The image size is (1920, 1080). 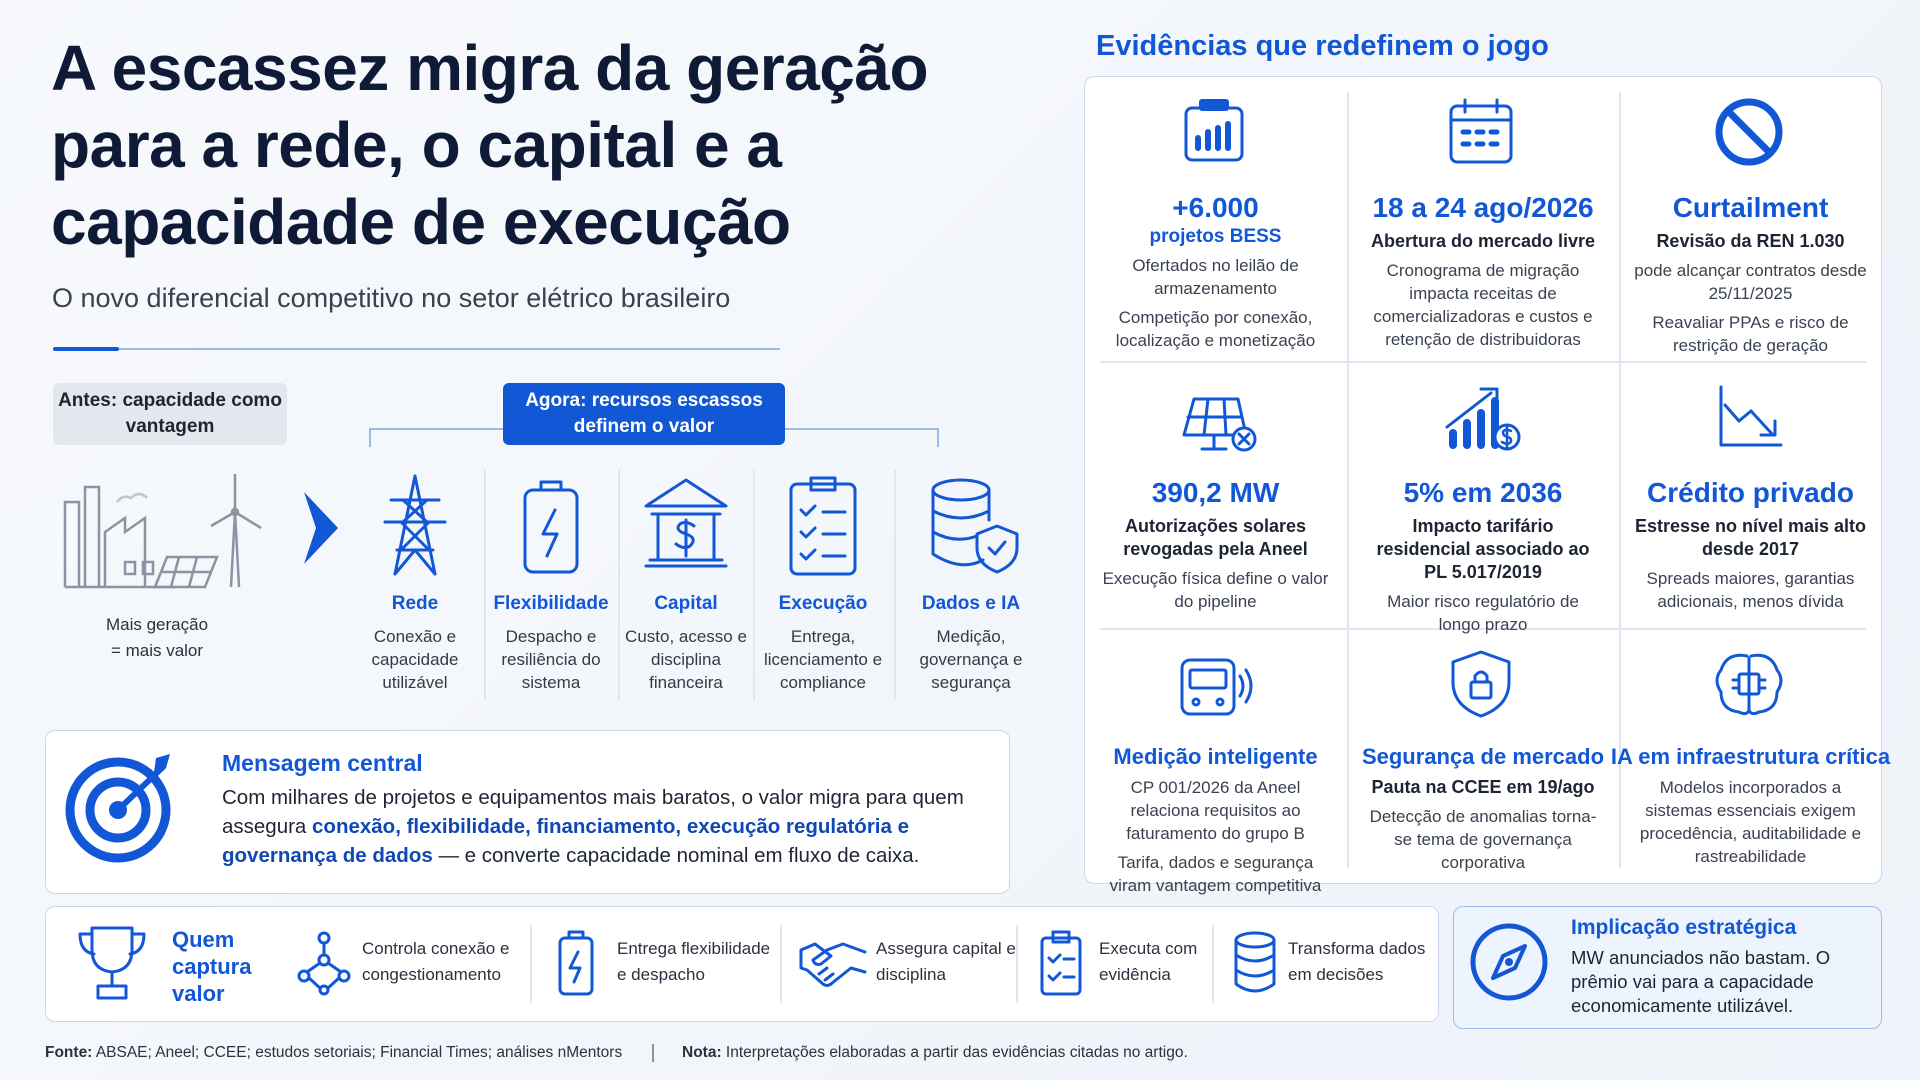 I want to click on handshake-icon, so click(x=833, y=964).